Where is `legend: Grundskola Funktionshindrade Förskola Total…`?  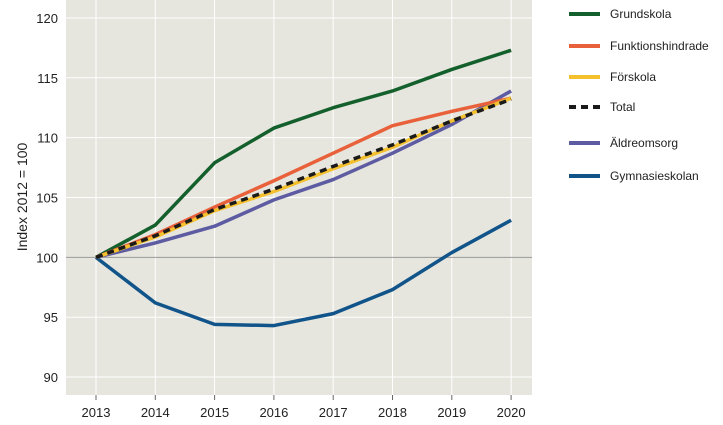
legend: Grundskola Funktionshindrade Förskola Total… is located at coordinates (639, 95).